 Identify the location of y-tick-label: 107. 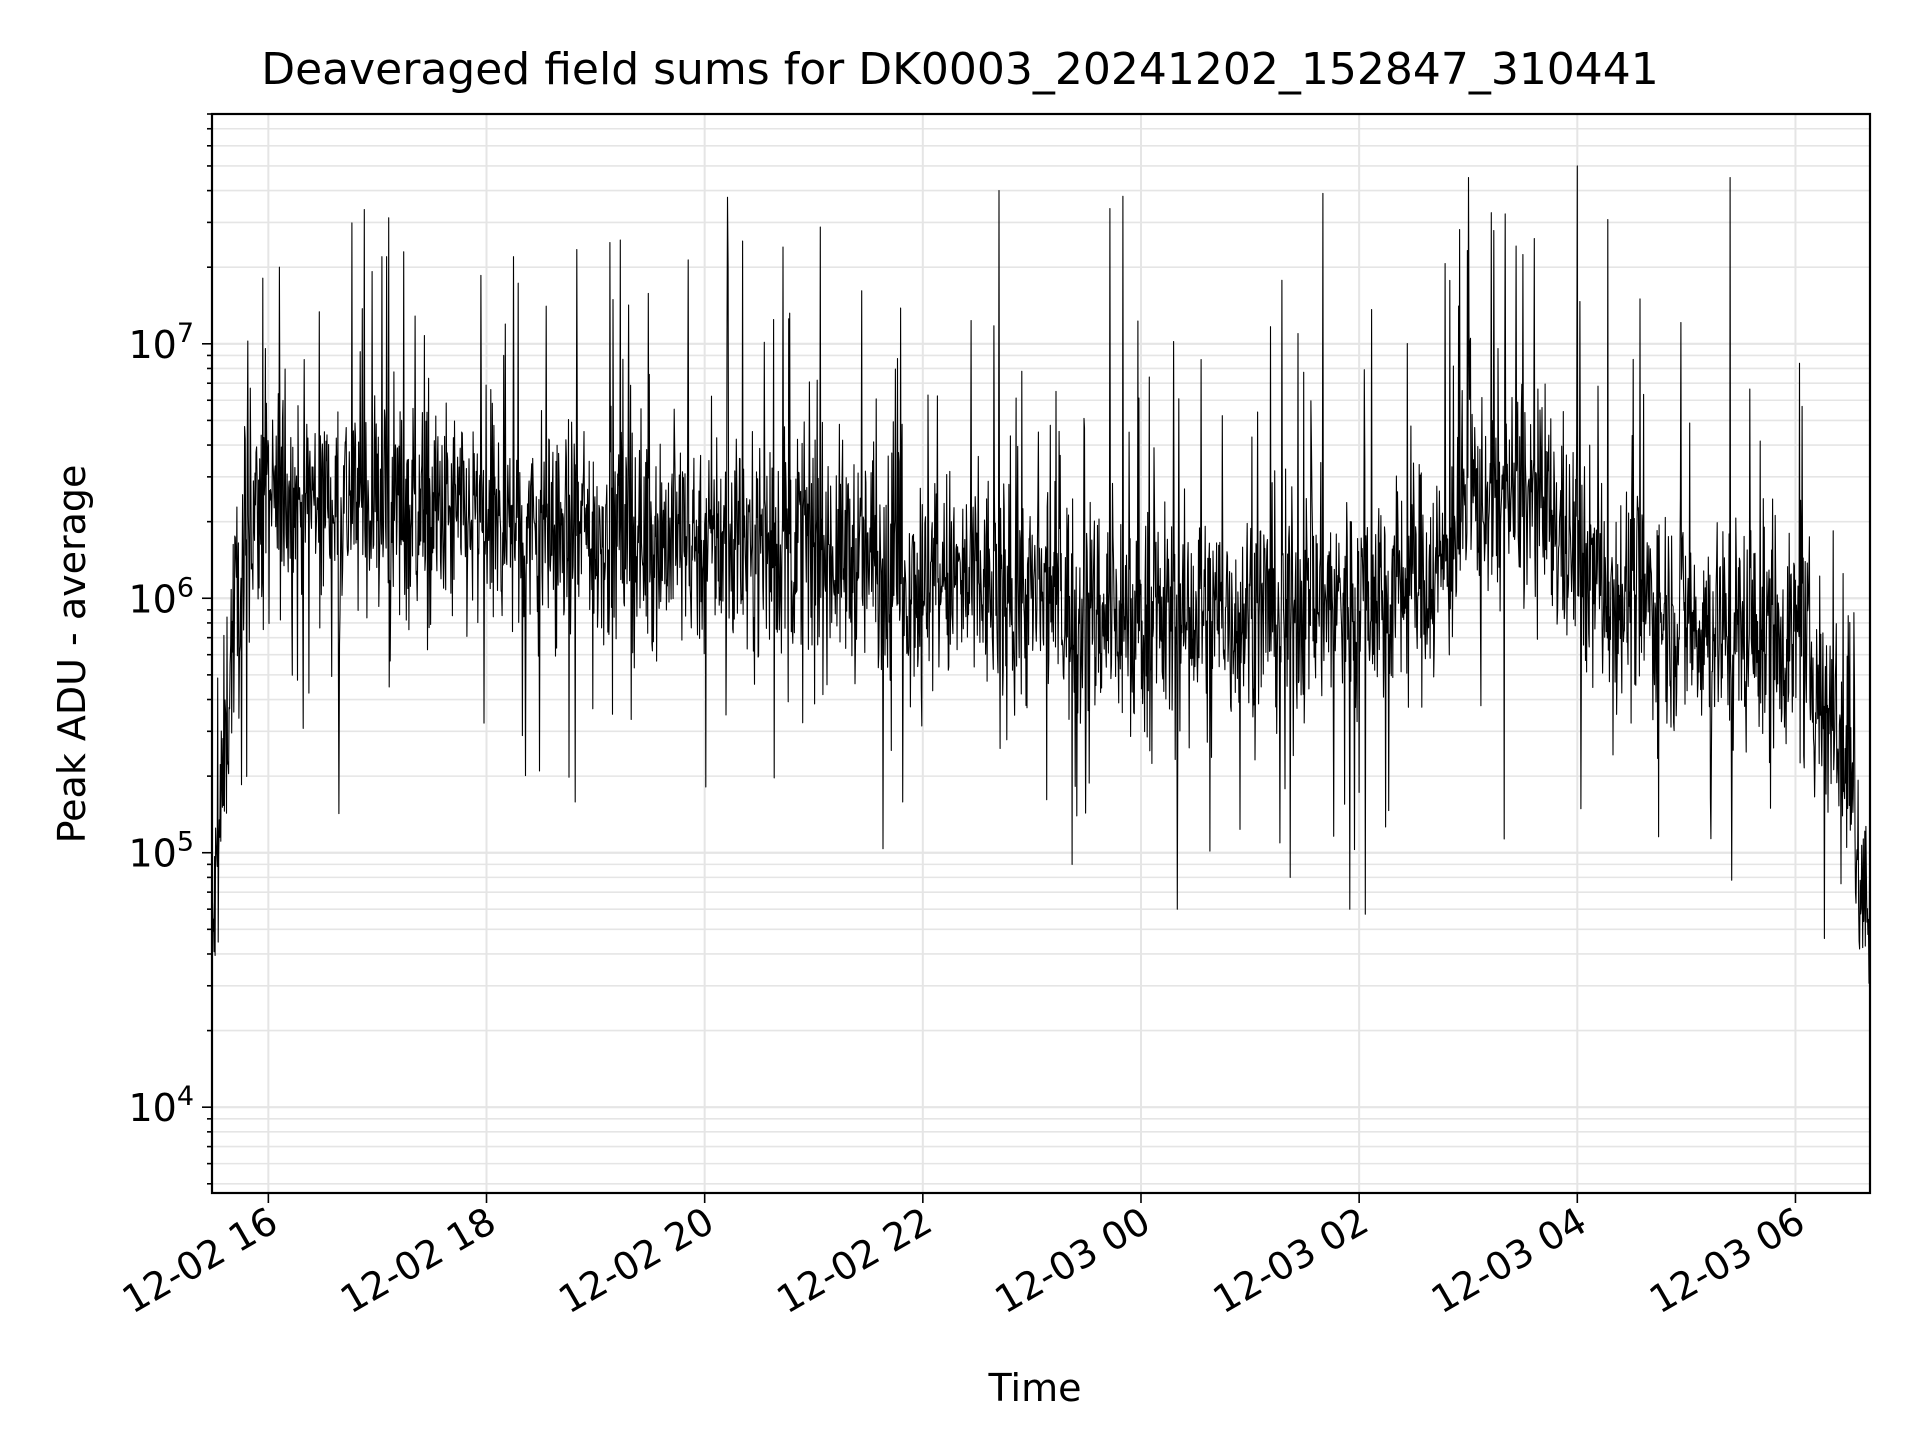
(161, 342).